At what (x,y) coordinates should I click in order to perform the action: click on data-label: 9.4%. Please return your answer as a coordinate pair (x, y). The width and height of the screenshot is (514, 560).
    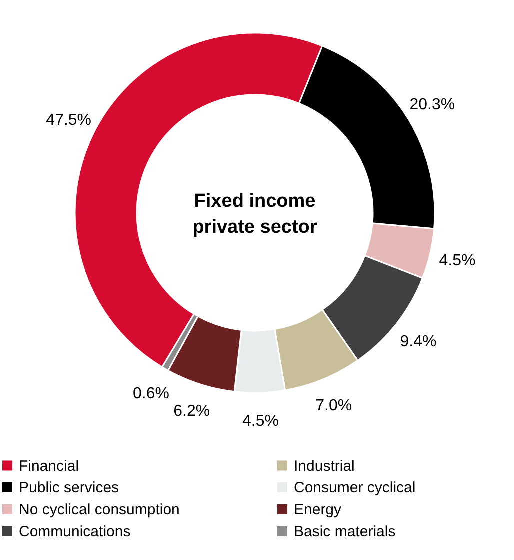
    Looking at the image, I should click on (418, 342).